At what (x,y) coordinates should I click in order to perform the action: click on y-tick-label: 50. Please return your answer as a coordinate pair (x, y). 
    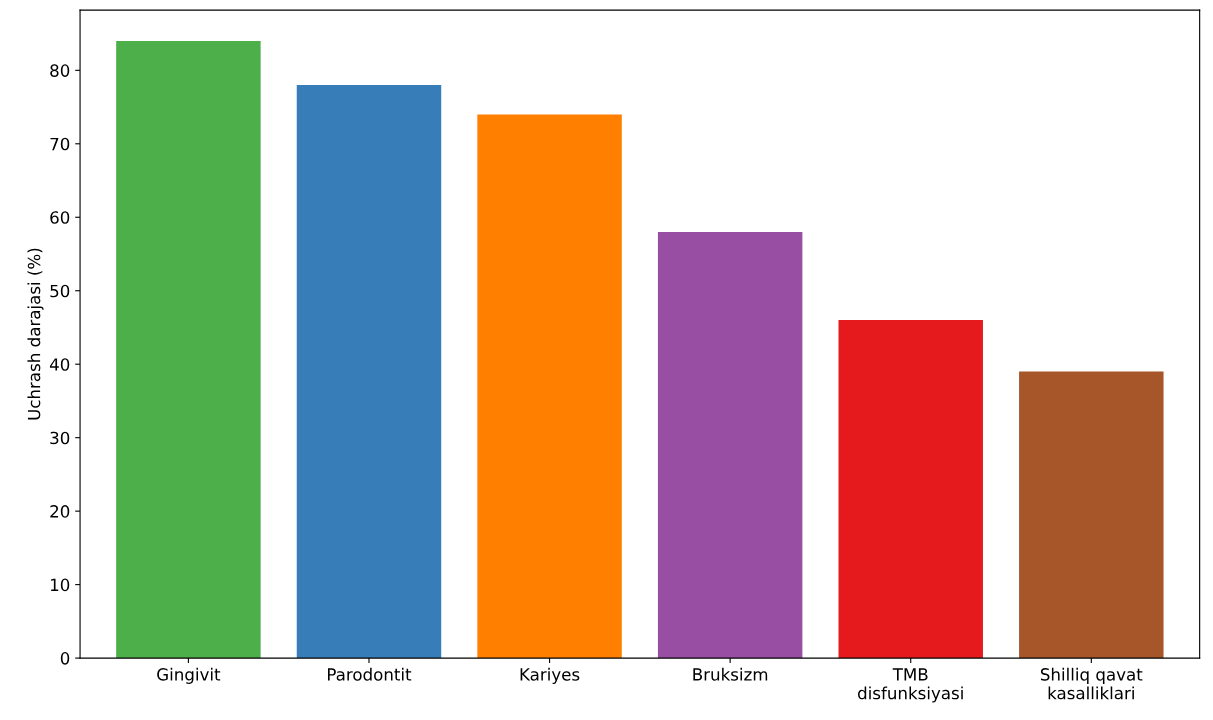
    Looking at the image, I should click on (60, 291).